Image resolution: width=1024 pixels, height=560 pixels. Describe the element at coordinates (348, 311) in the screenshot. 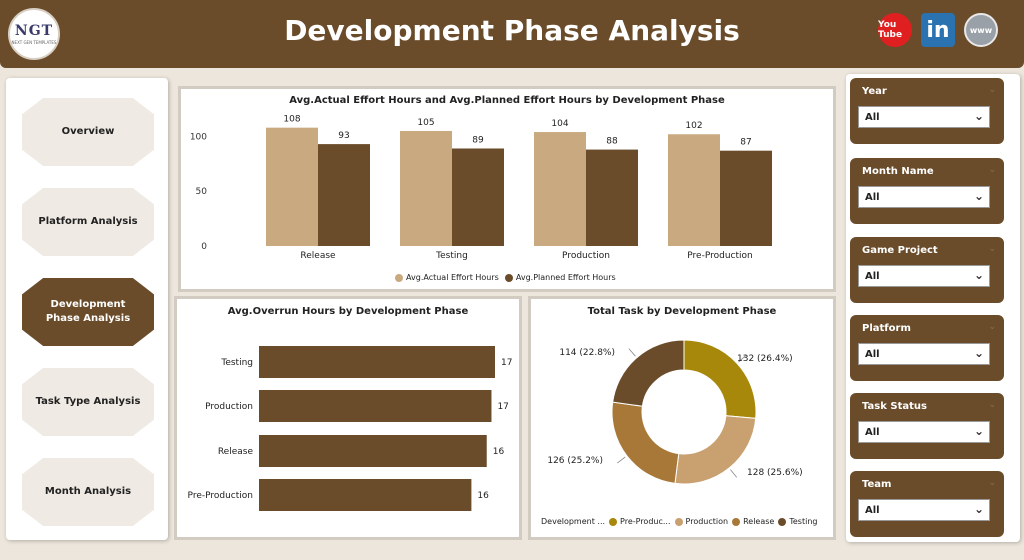

I see `chart-title: Avg.Overrun Hours by Development Phase` at that location.